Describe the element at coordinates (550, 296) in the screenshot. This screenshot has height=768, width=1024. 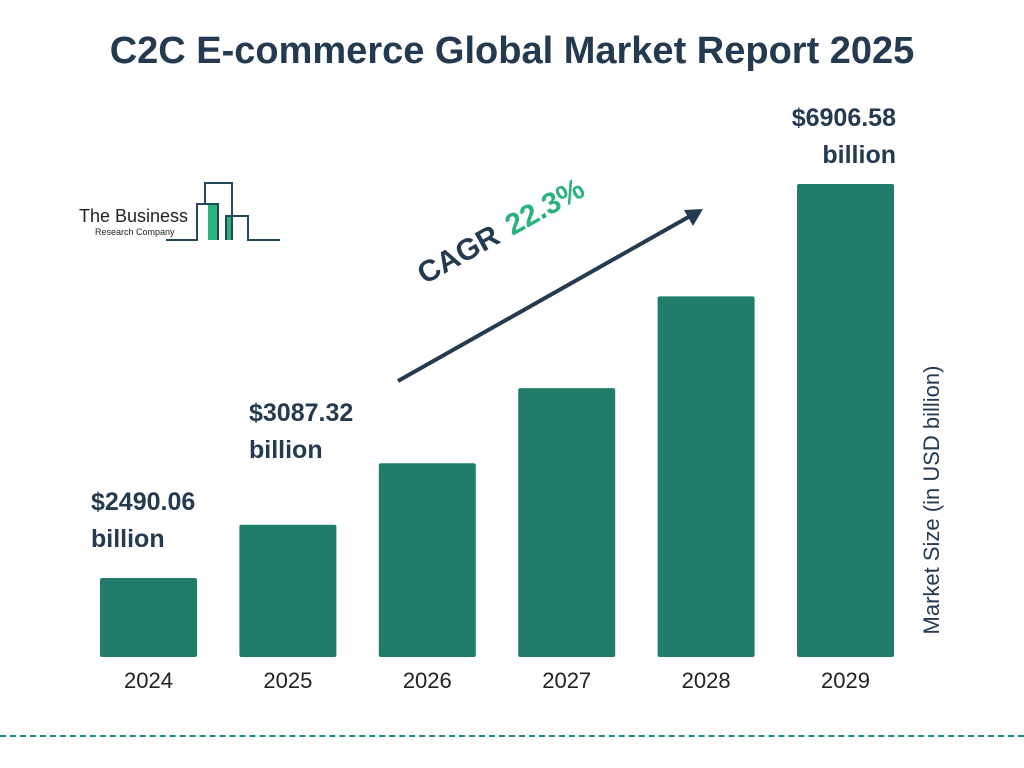
I see `cagr-arrow` at that location.